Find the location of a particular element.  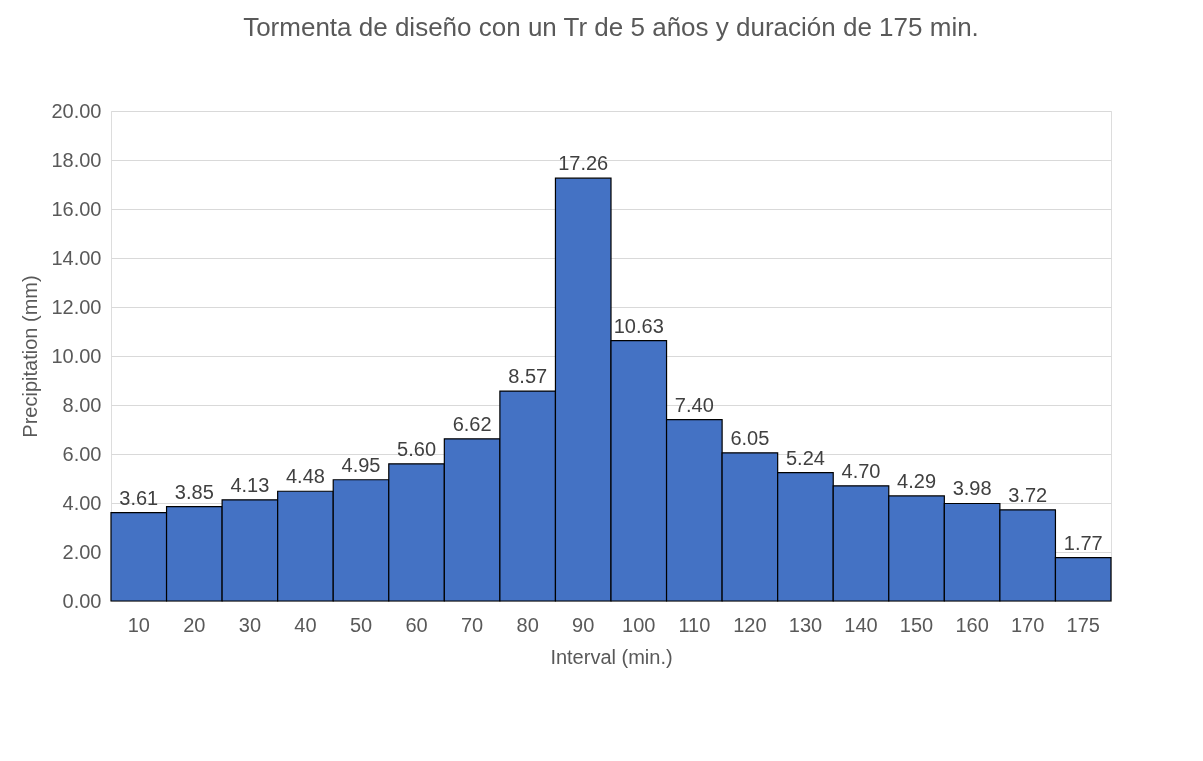

x-tick-label: 90 is located at coordinates (583, 624).